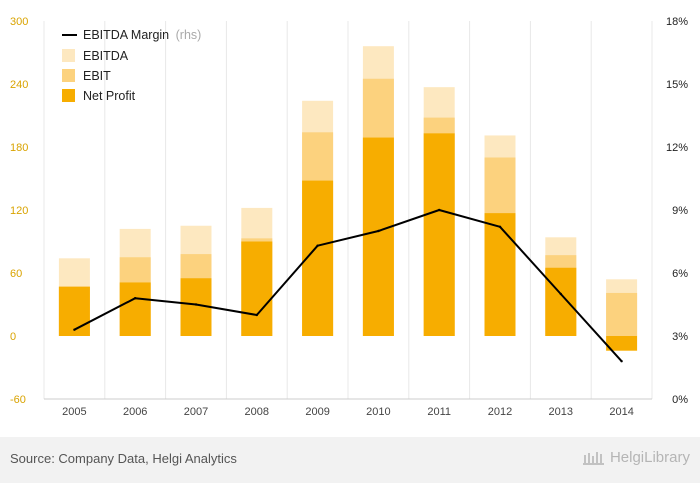 The image size is (700, 483). What do you see at coordinates (348, 412) in the screenshot?
I see `x-axis: 2005 2006 2007 2008 2009 2010 2011 2012 2013 2014` at bounding box center [348, 412].